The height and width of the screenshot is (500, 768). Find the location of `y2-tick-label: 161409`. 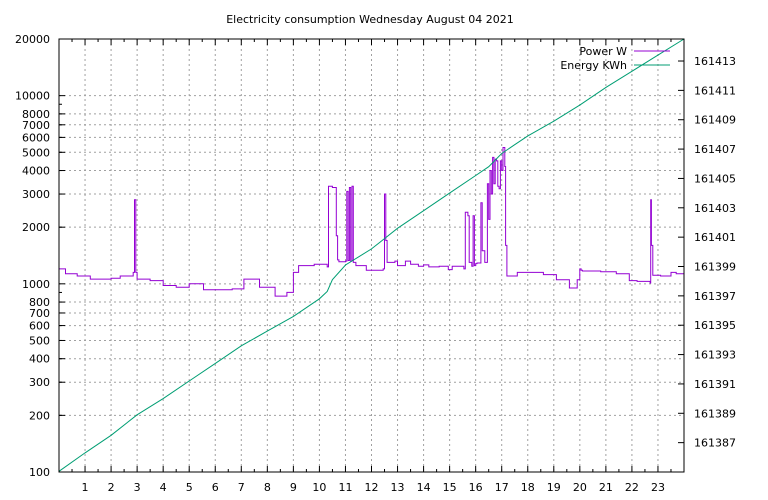

y2-tick-label: 161409 is located at coordinates (715, 120).